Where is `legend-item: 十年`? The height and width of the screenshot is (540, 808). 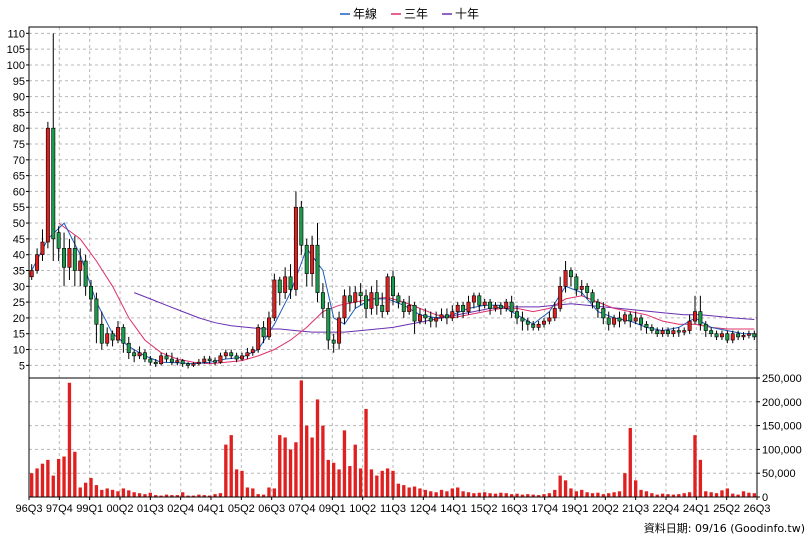
legend-item: 十年 is located at coordinates (460, 14).